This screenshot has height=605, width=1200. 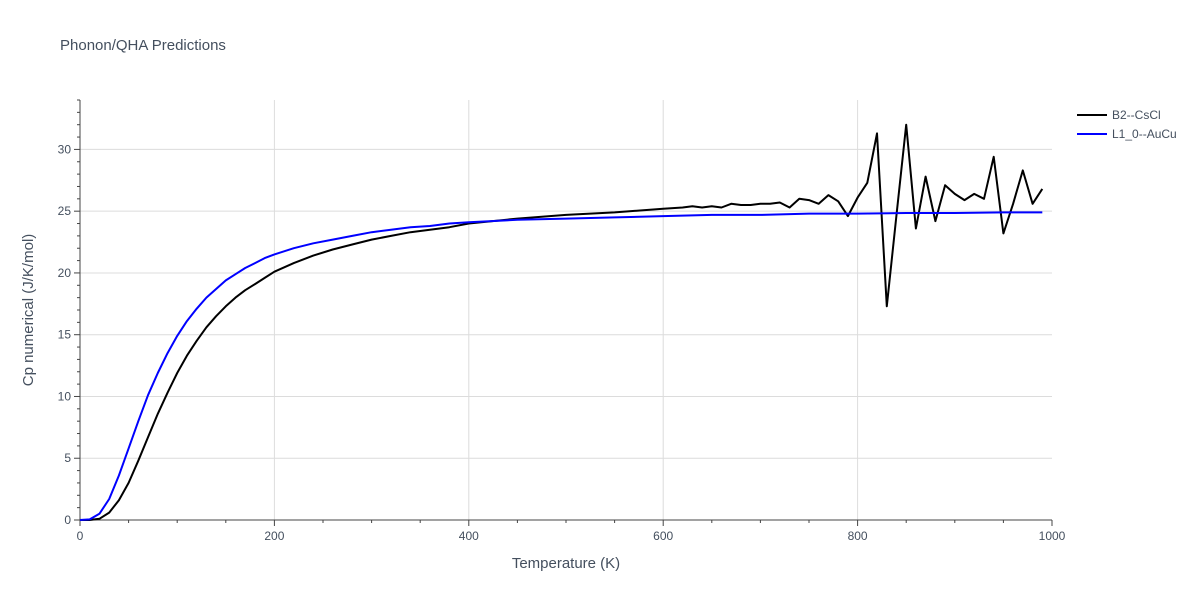 I want to click on y-tick-label: 20, so click(x=65, y=273).